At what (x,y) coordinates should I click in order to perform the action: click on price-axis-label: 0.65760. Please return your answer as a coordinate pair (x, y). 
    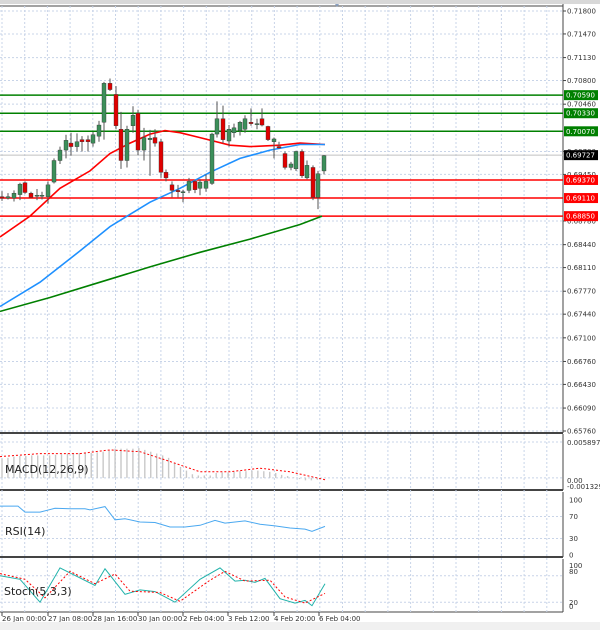
    Looking at the image, I should click on (581, 432).